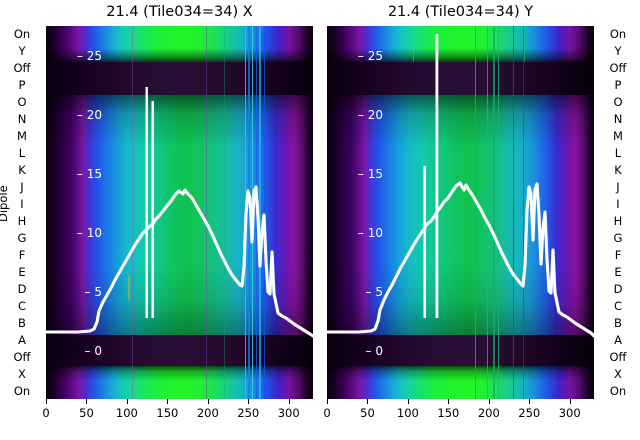 The image size is (640, 440). I want to click on x-tick-label-right-200: 200, so click(488, 413).